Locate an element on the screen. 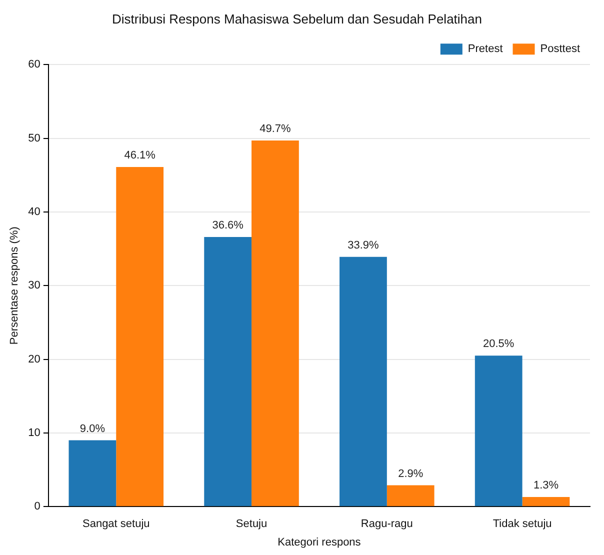  y-tick-label: 30 is located at coordinates (34, 286).